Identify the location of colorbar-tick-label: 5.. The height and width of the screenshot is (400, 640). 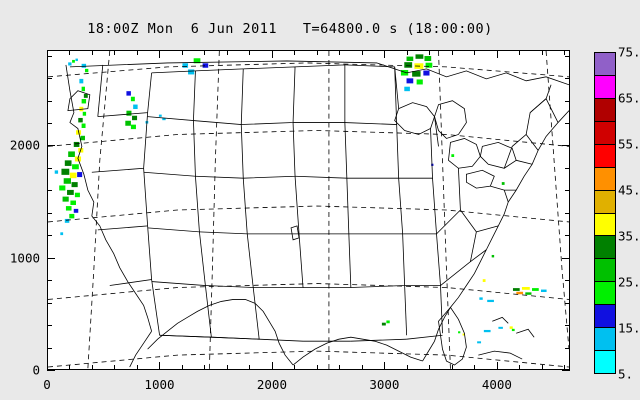
(626, 374).